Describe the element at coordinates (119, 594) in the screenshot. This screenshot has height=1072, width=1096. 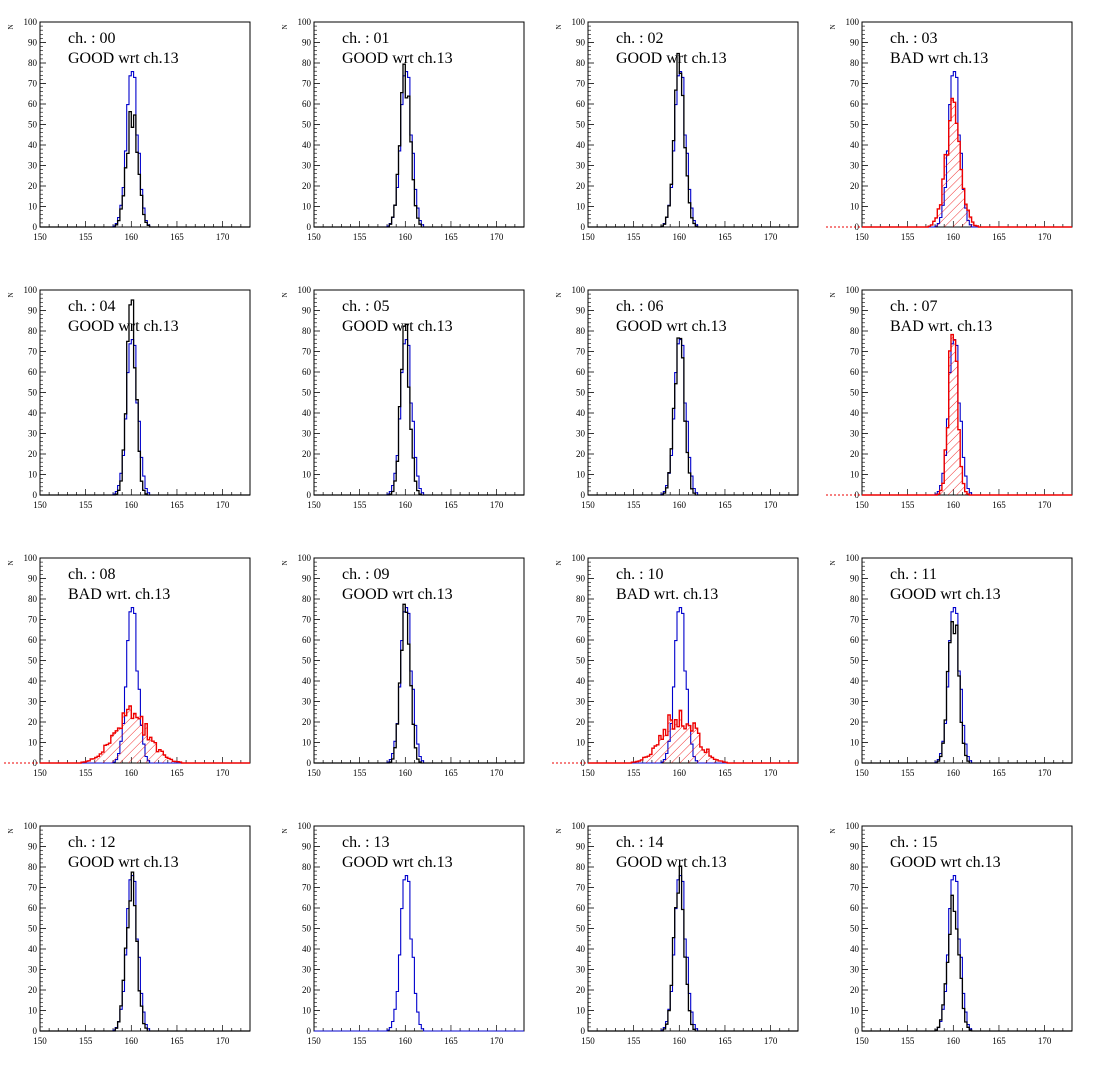
I see `status-label: BAD wrt. ch.13` at that location.